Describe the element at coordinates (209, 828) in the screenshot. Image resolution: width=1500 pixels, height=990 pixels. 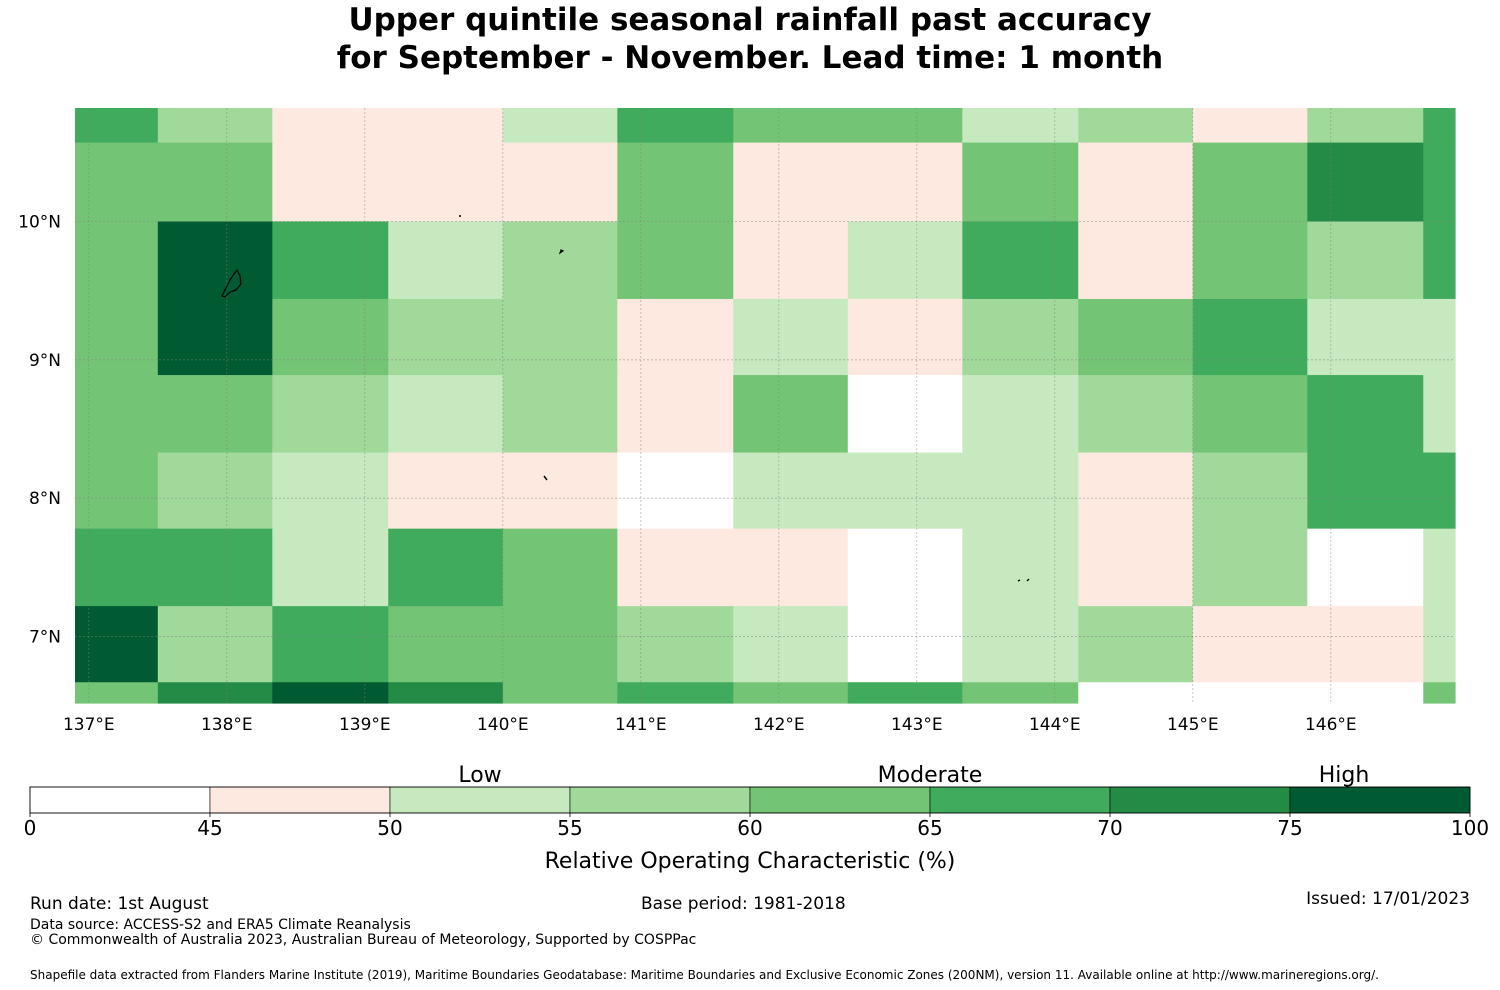
I see `colorbar-tick-label: 45` at that location.